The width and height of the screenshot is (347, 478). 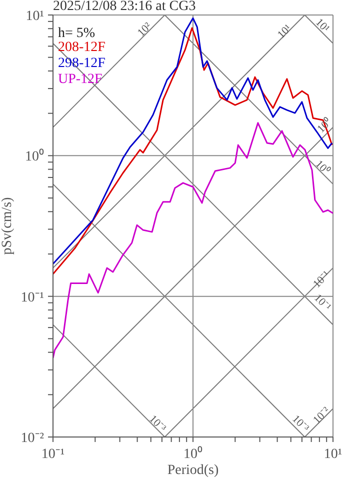 What do you see at coordinates (144, 29) in the screenshot?
I see `annotation: 10²` at bounding box center [144, 29].